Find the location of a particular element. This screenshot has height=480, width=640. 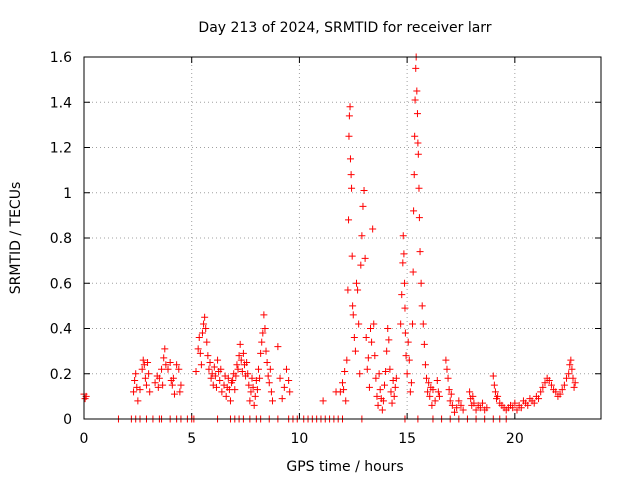

x-tick-label: 10 is located at coordinates (300, 439).